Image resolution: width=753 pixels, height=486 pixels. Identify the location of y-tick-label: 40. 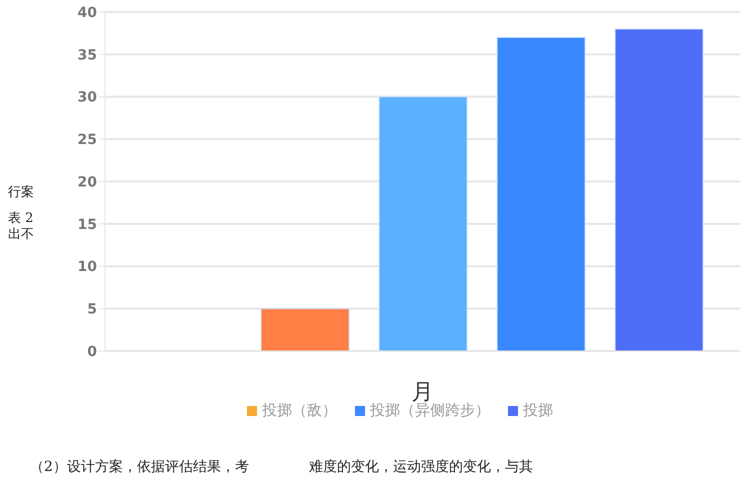
(88, 12).